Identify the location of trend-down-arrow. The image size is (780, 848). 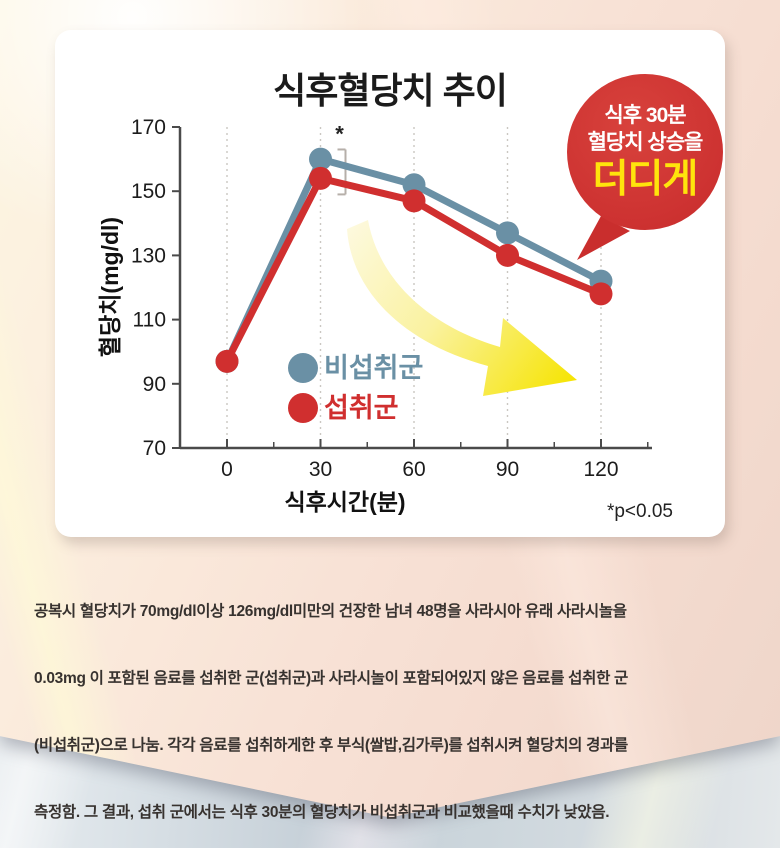
(462, 308).